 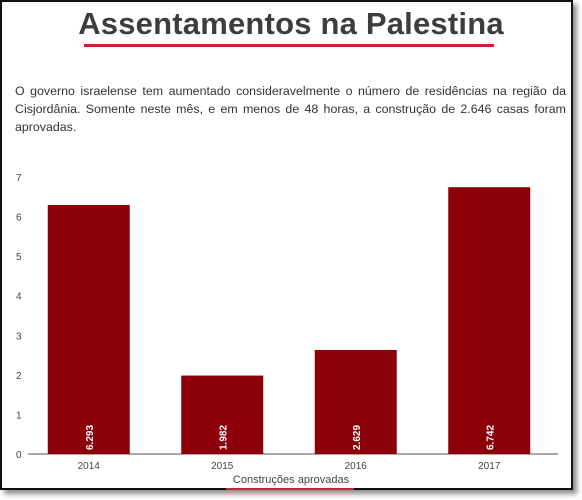 I want to click on y-tick-label: 3, so click(x=19, y=336).